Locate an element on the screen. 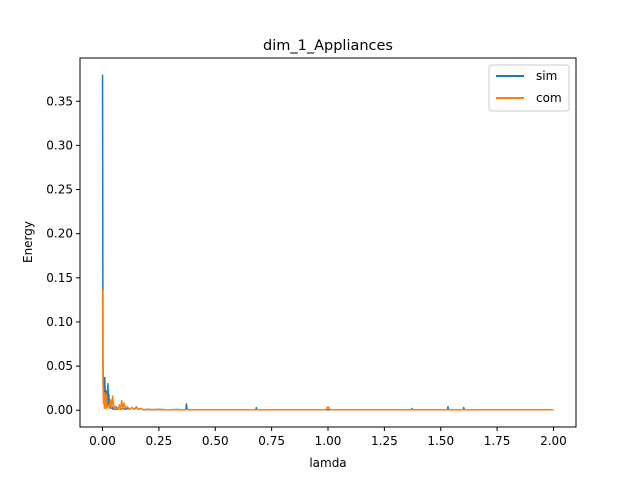 Image resolution: width=640 pixels, height=480 pixels. x-tick-label: 1.75 is located at coordinates (497, 441).